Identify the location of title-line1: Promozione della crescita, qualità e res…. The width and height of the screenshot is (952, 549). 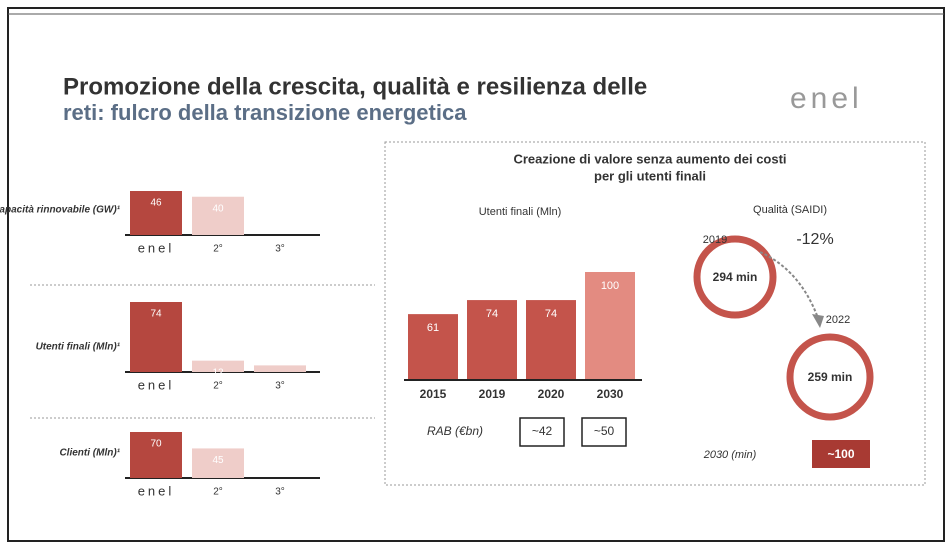
(355, 86).